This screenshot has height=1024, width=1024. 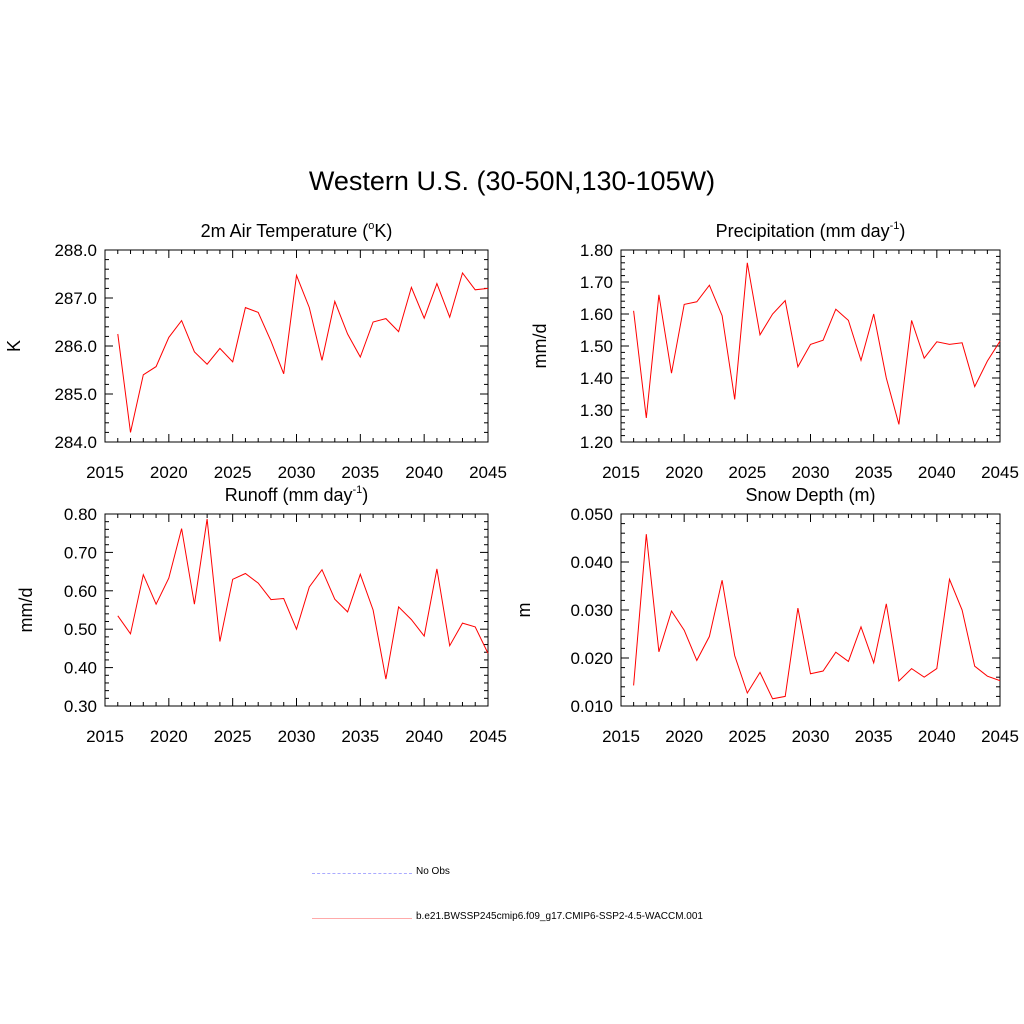 I want to click on panel-1-xtick-label: 2030, so click(x=297, y=472).